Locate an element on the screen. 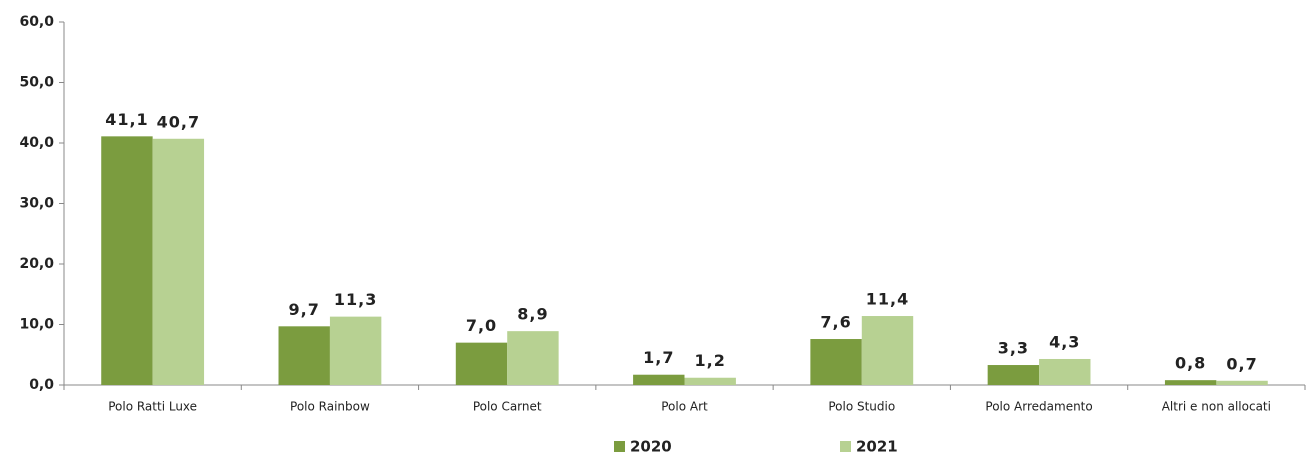 The image size is (1315, 454). x-tick-label: Polo Art is located at coordinates (684, 407).